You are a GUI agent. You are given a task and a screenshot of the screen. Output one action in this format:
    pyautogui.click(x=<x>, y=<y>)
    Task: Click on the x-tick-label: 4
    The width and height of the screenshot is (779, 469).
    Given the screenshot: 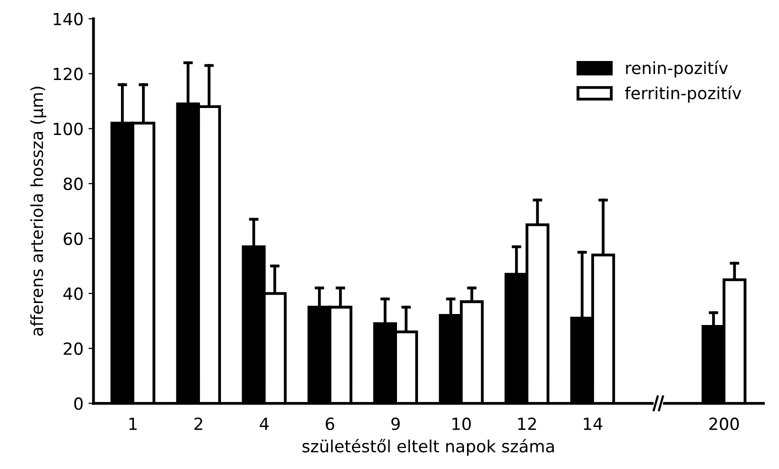 What is the action you would take?
    pyautogui.click(x=264, y=424)
    